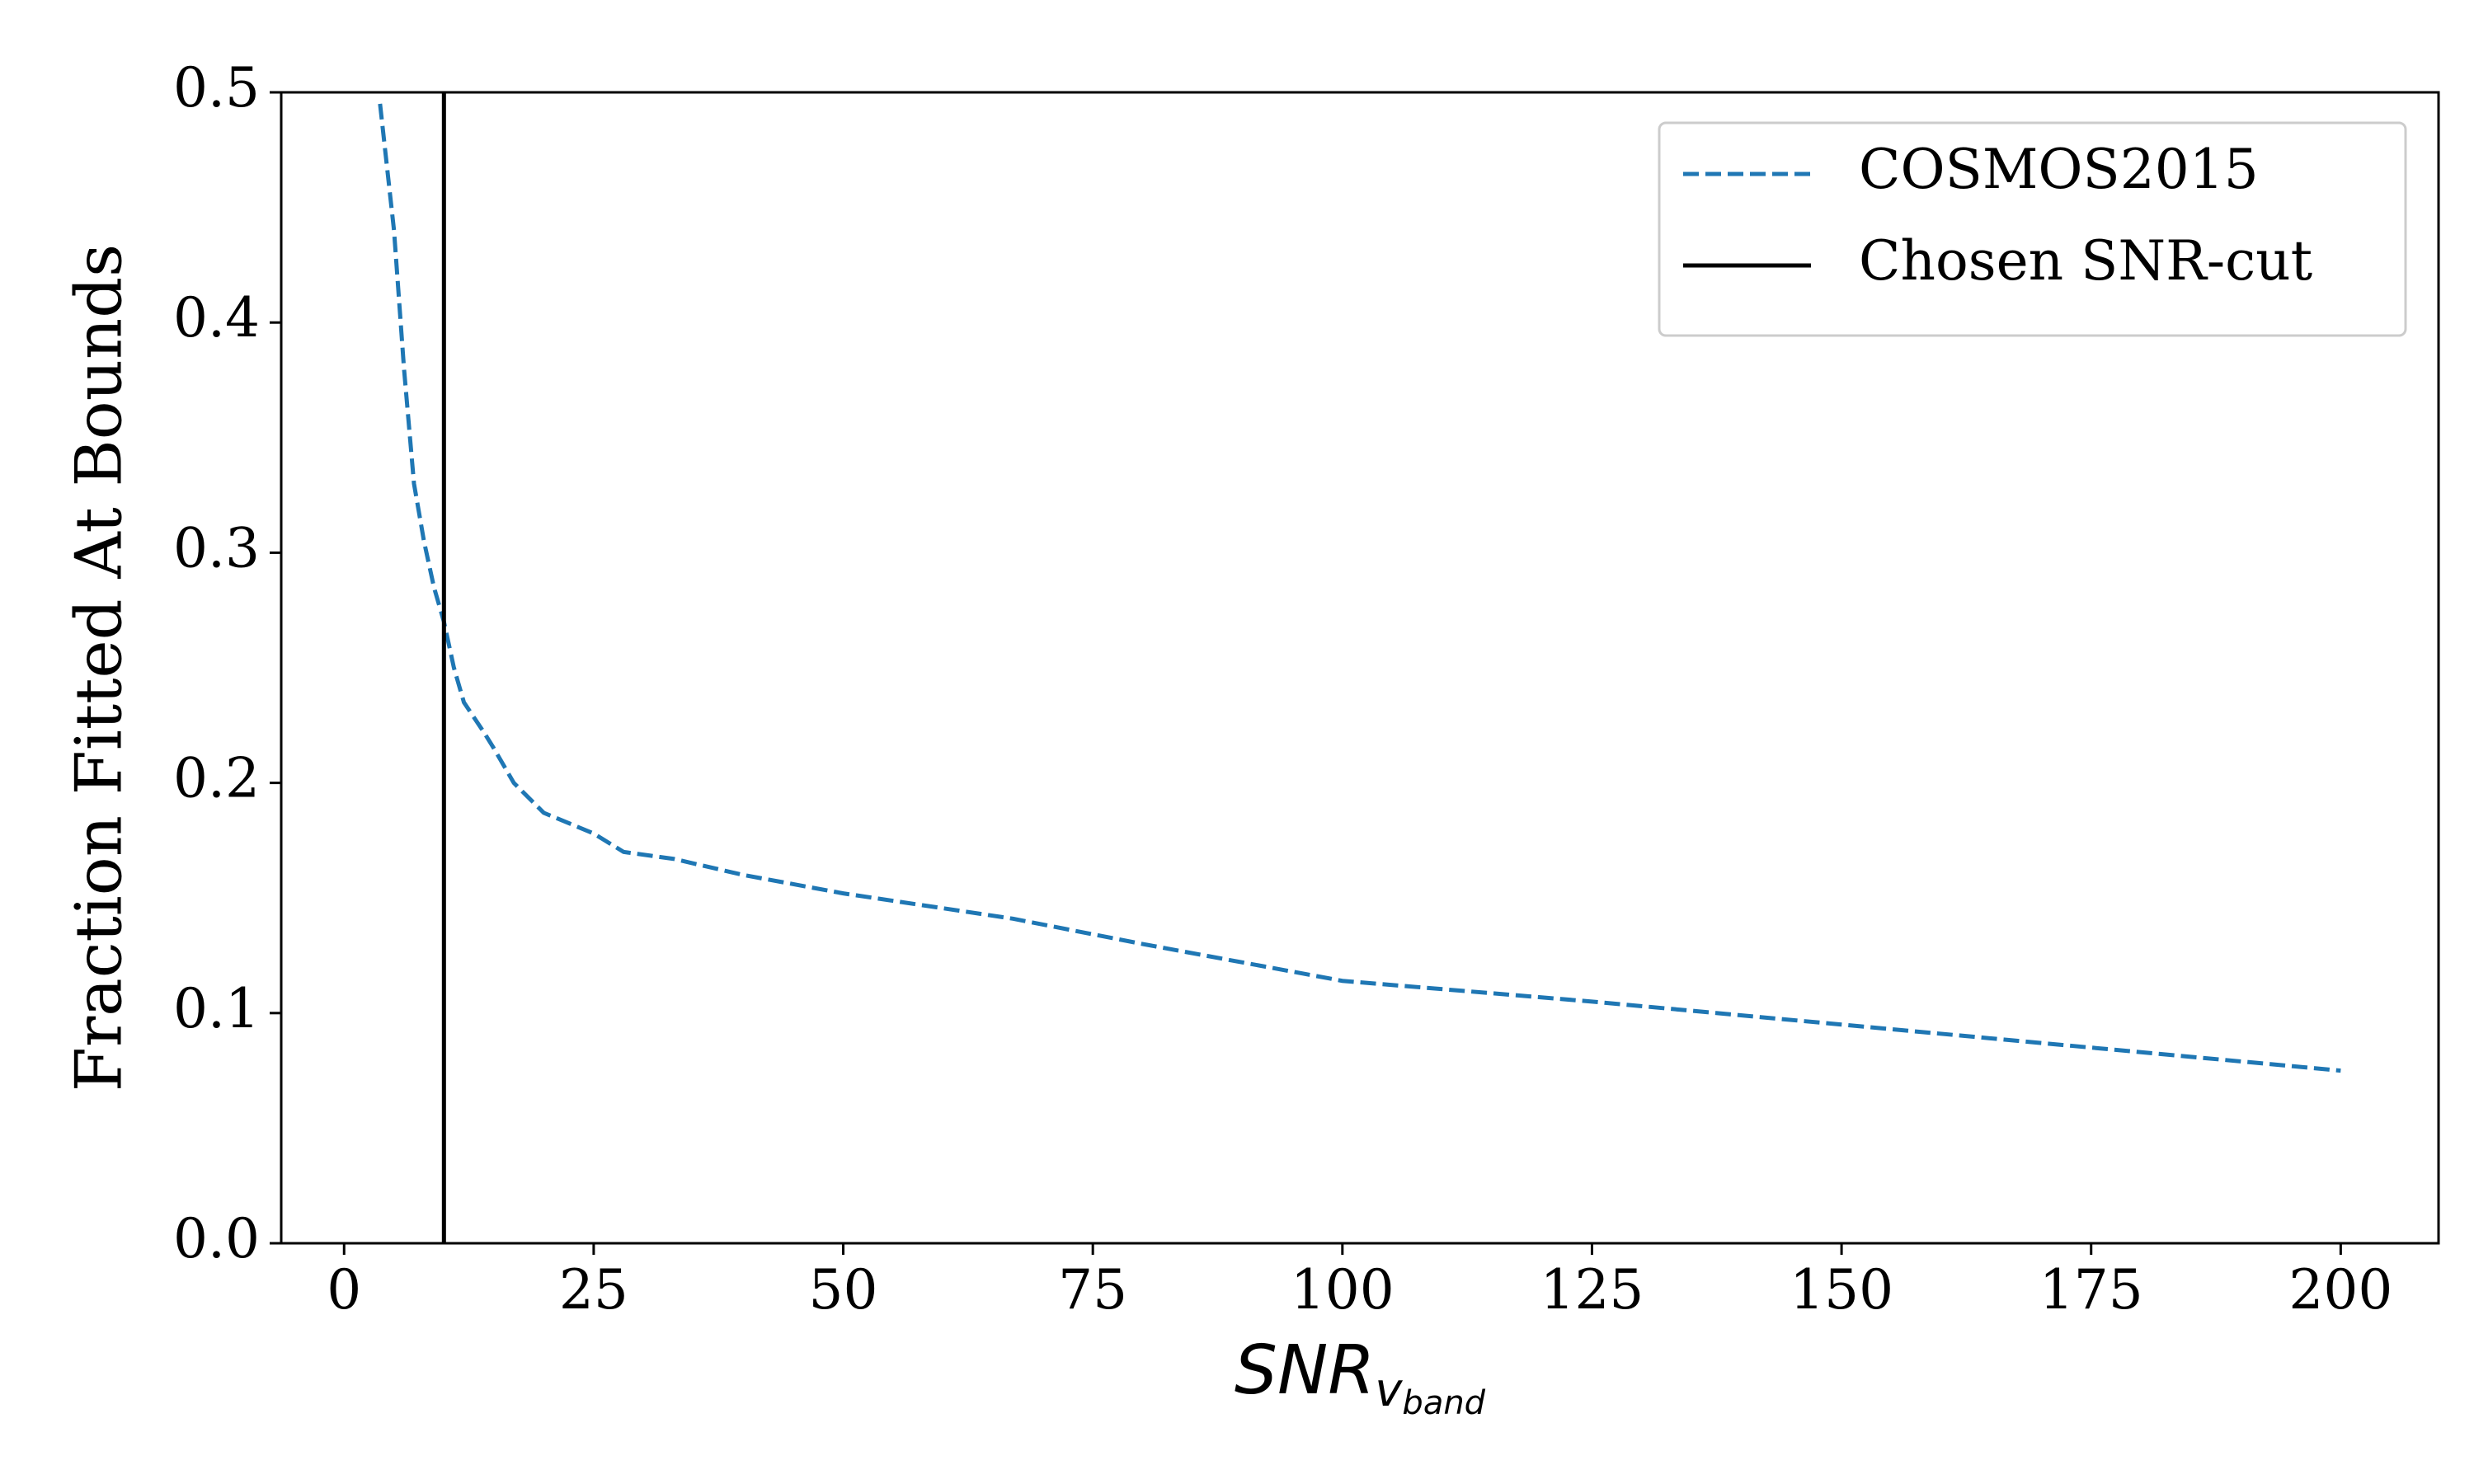 The width and height of the screenshot is (2474, 1484). What do you see at coordinates (216, 1009) in the screenshot?
I see `y-tick-label: 0.1` at bounding box center [216, 1009].